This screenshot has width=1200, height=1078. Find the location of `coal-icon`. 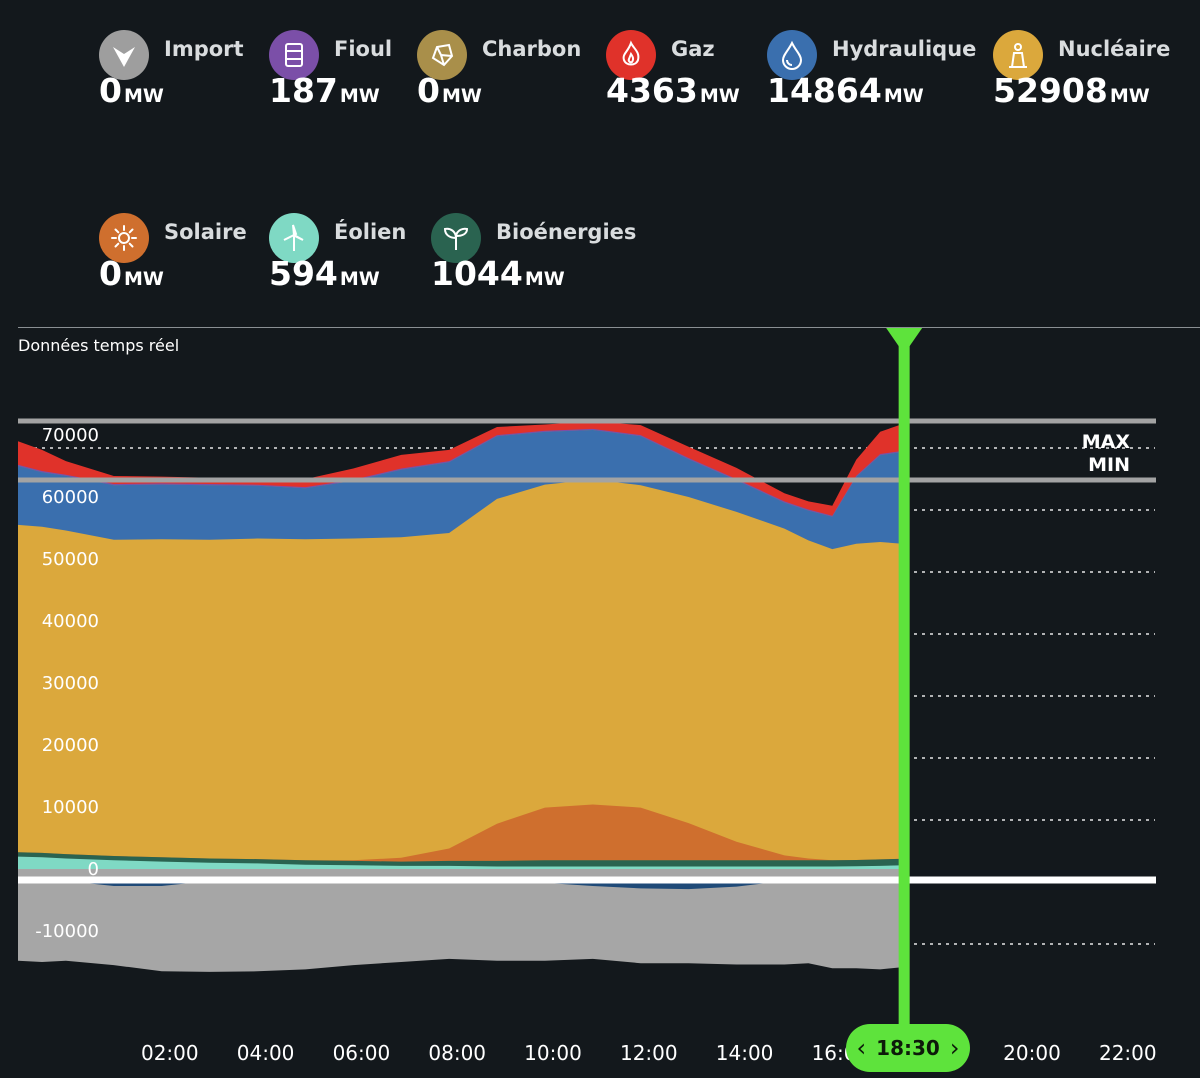

coal-icon is located at coordinates (442, 55).